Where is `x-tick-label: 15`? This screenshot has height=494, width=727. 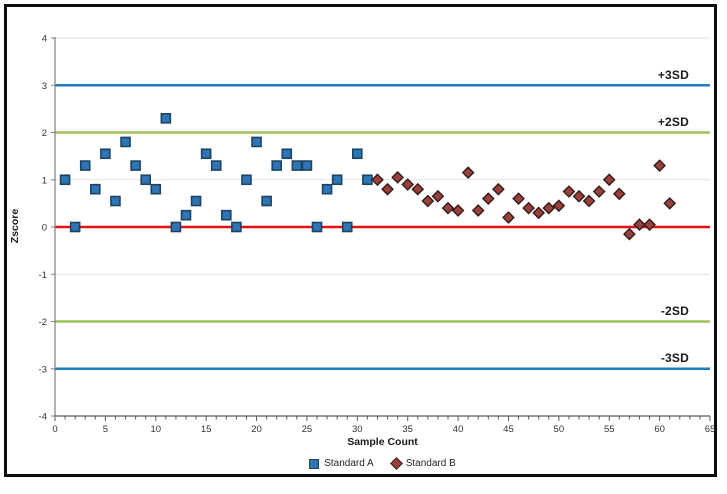
x-tick-label: 15 is located at coordinates (206, 429).